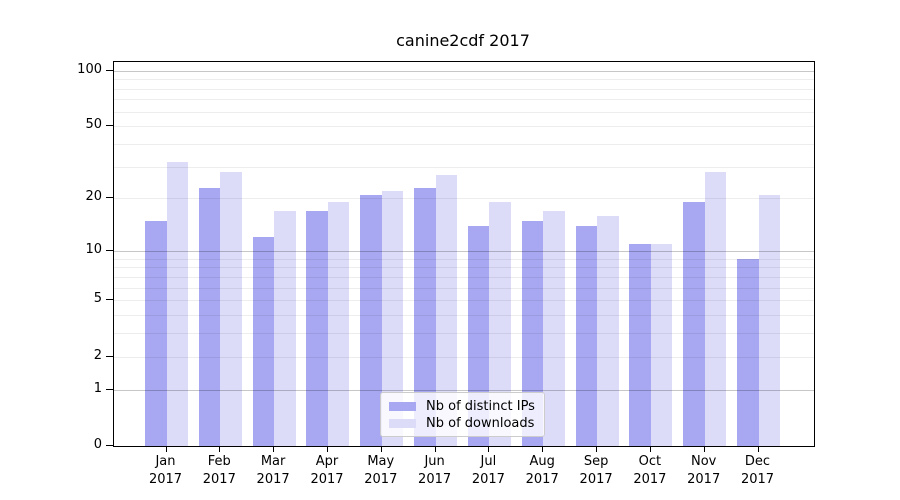 The width and height of the screenshot is (900, 500). I want to click on legend: Nb of distinct IPs Nb of downloads, so click(462, 414).